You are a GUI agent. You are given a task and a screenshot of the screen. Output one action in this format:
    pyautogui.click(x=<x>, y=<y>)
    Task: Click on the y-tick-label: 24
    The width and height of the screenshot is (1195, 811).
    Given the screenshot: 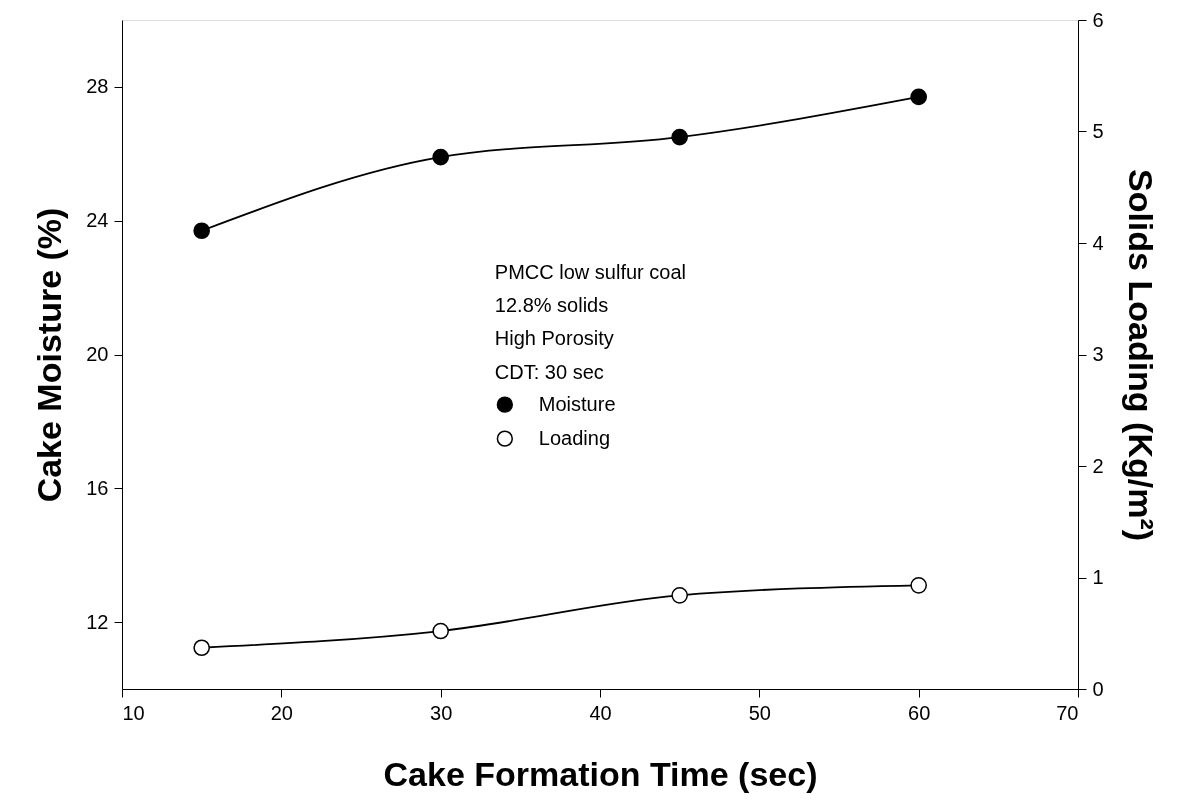 What is the action you would take?
    pyautogui.click(x=97, y=220)
    